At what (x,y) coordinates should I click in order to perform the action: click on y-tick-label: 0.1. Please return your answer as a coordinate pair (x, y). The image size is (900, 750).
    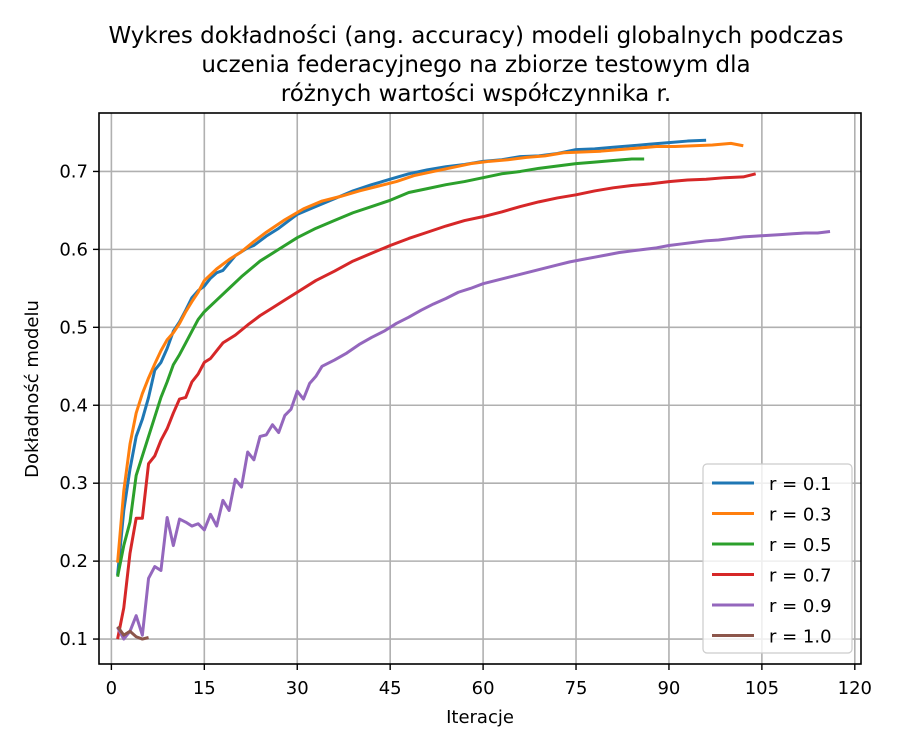
    Looking at the image, I should click on (73, 639).